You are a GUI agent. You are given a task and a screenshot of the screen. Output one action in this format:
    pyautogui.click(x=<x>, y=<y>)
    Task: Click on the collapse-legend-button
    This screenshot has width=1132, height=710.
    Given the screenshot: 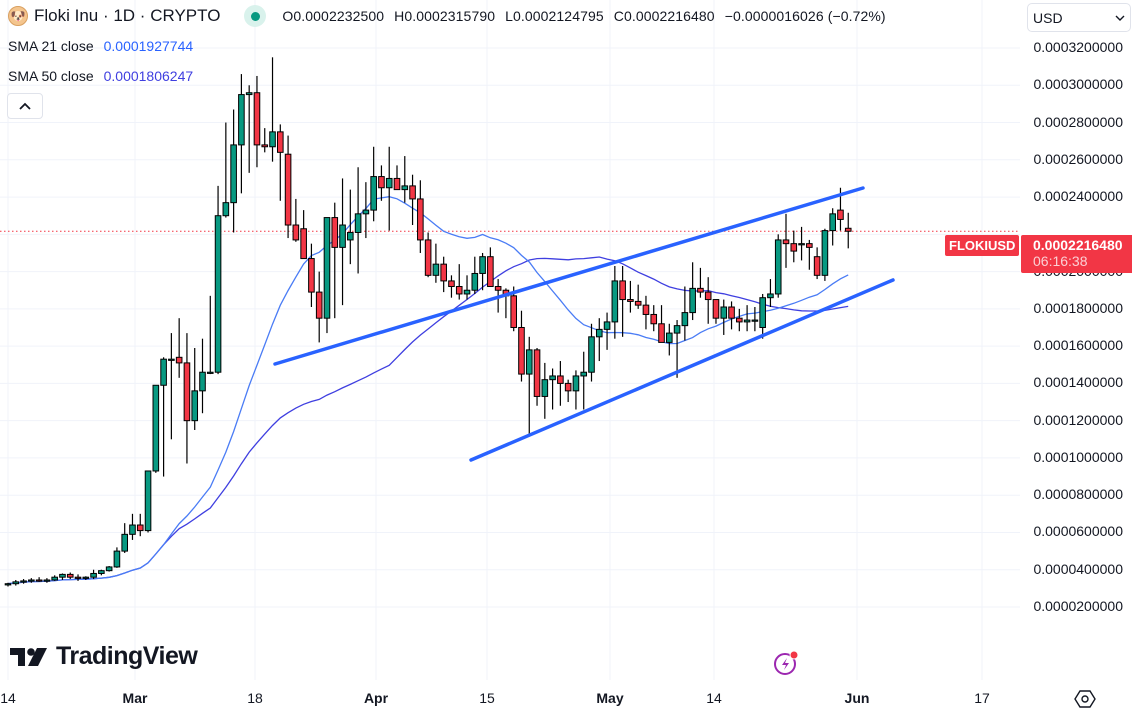 What is the action you would take?
    pyautogui.click(x=25, y=106)
    